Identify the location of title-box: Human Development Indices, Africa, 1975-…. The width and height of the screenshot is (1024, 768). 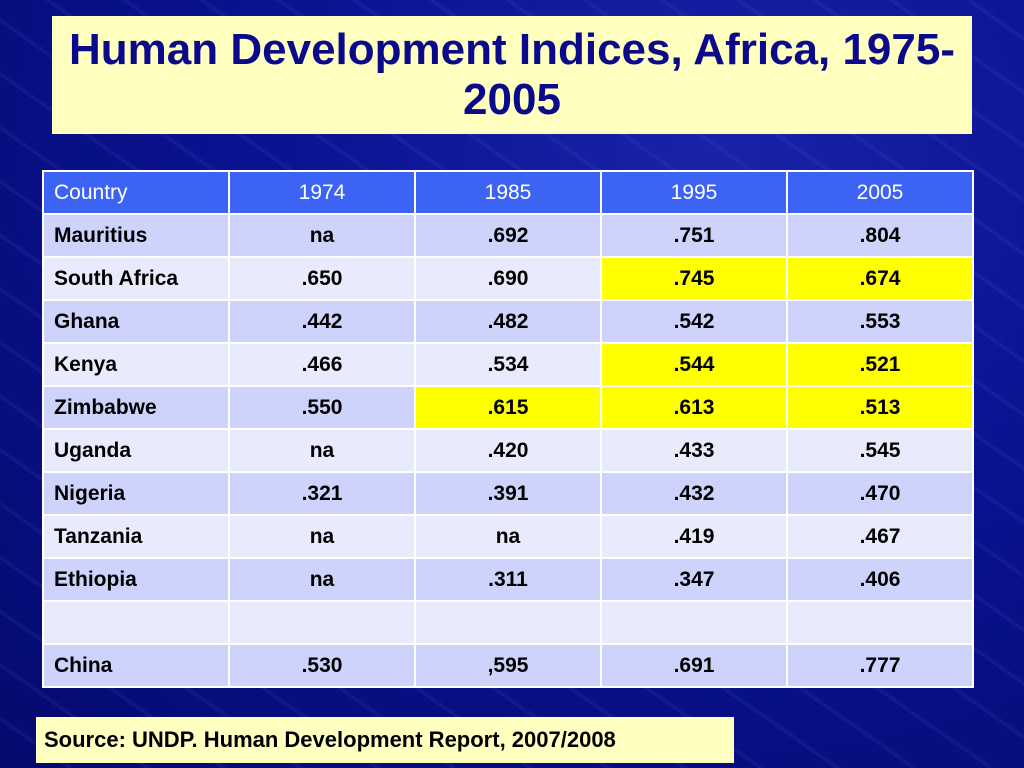
(512, 75).